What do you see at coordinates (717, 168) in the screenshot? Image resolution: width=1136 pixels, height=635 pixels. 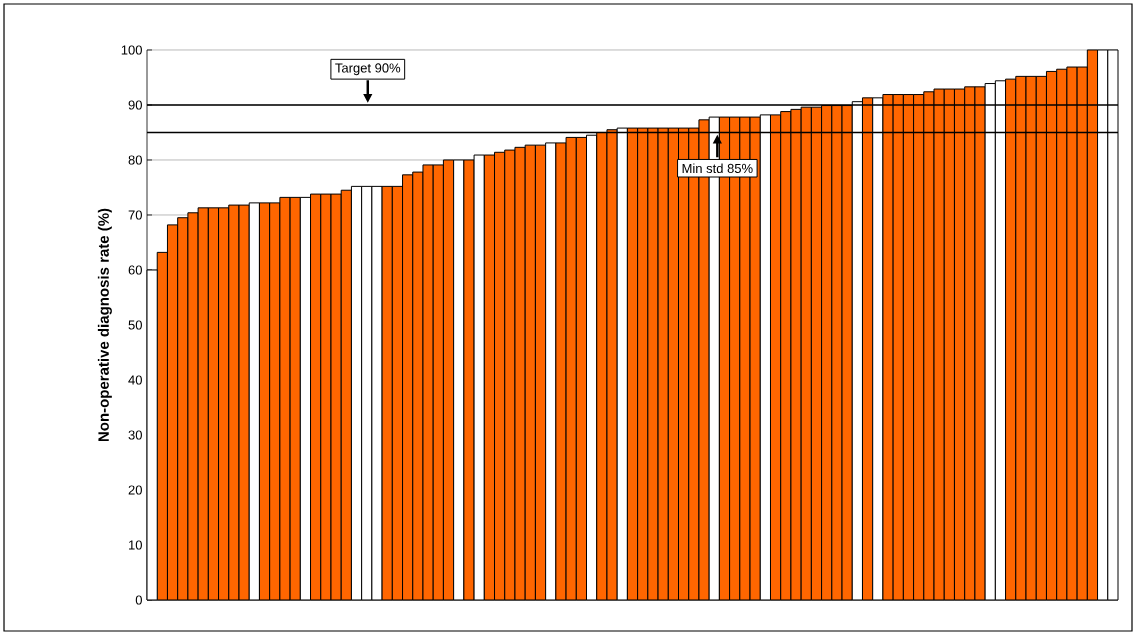 I see `legend-label: Min std 85%` at bounding box center [717, 168].